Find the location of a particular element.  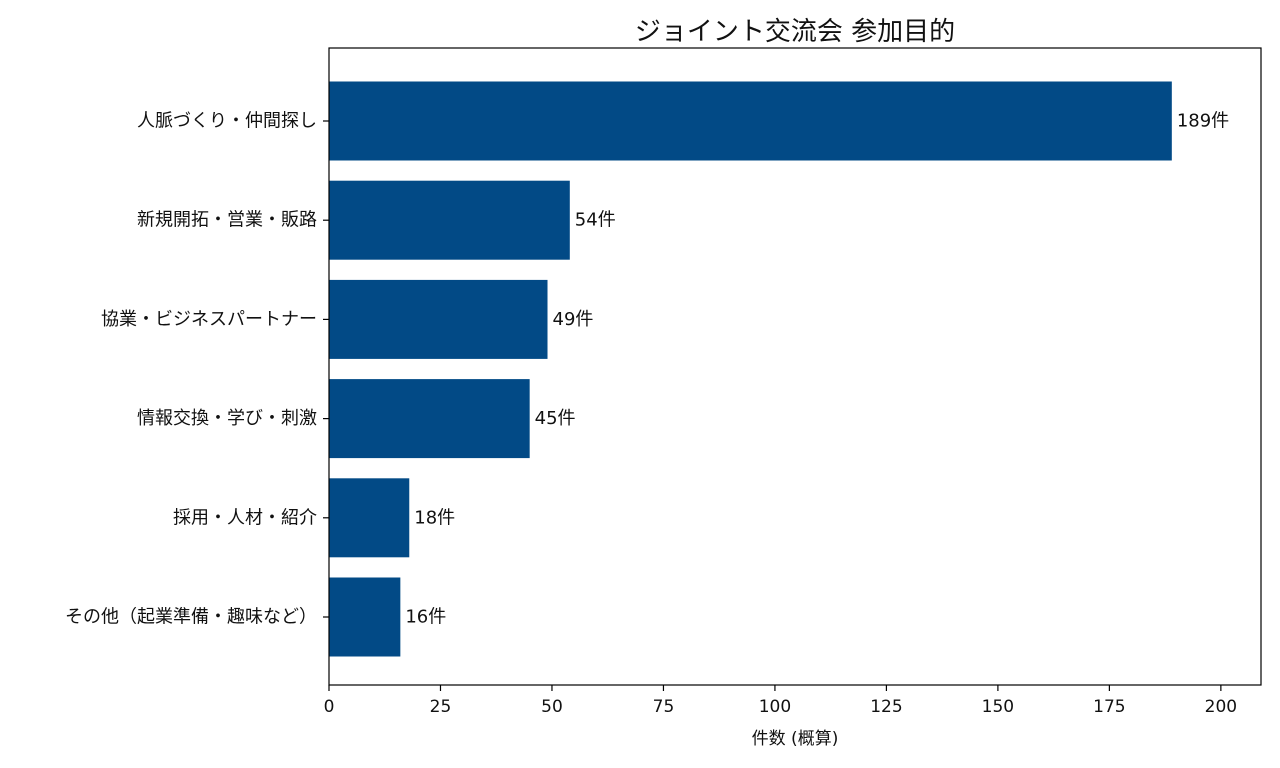

x-tick-label: 50 is located at coordinates (552, 707).